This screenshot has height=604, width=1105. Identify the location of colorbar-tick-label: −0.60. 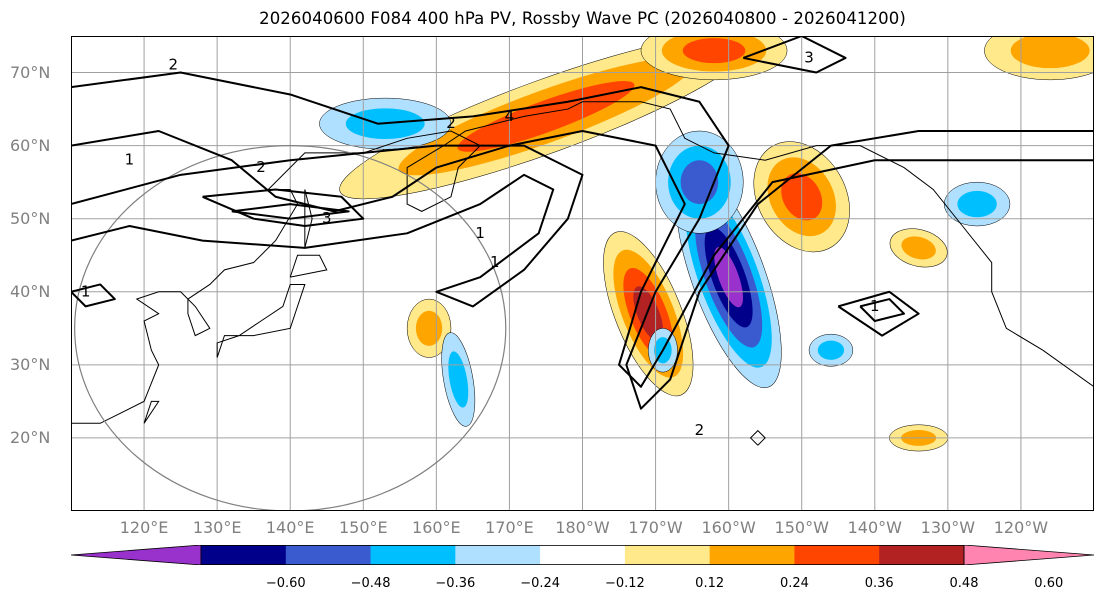
(285, 583).